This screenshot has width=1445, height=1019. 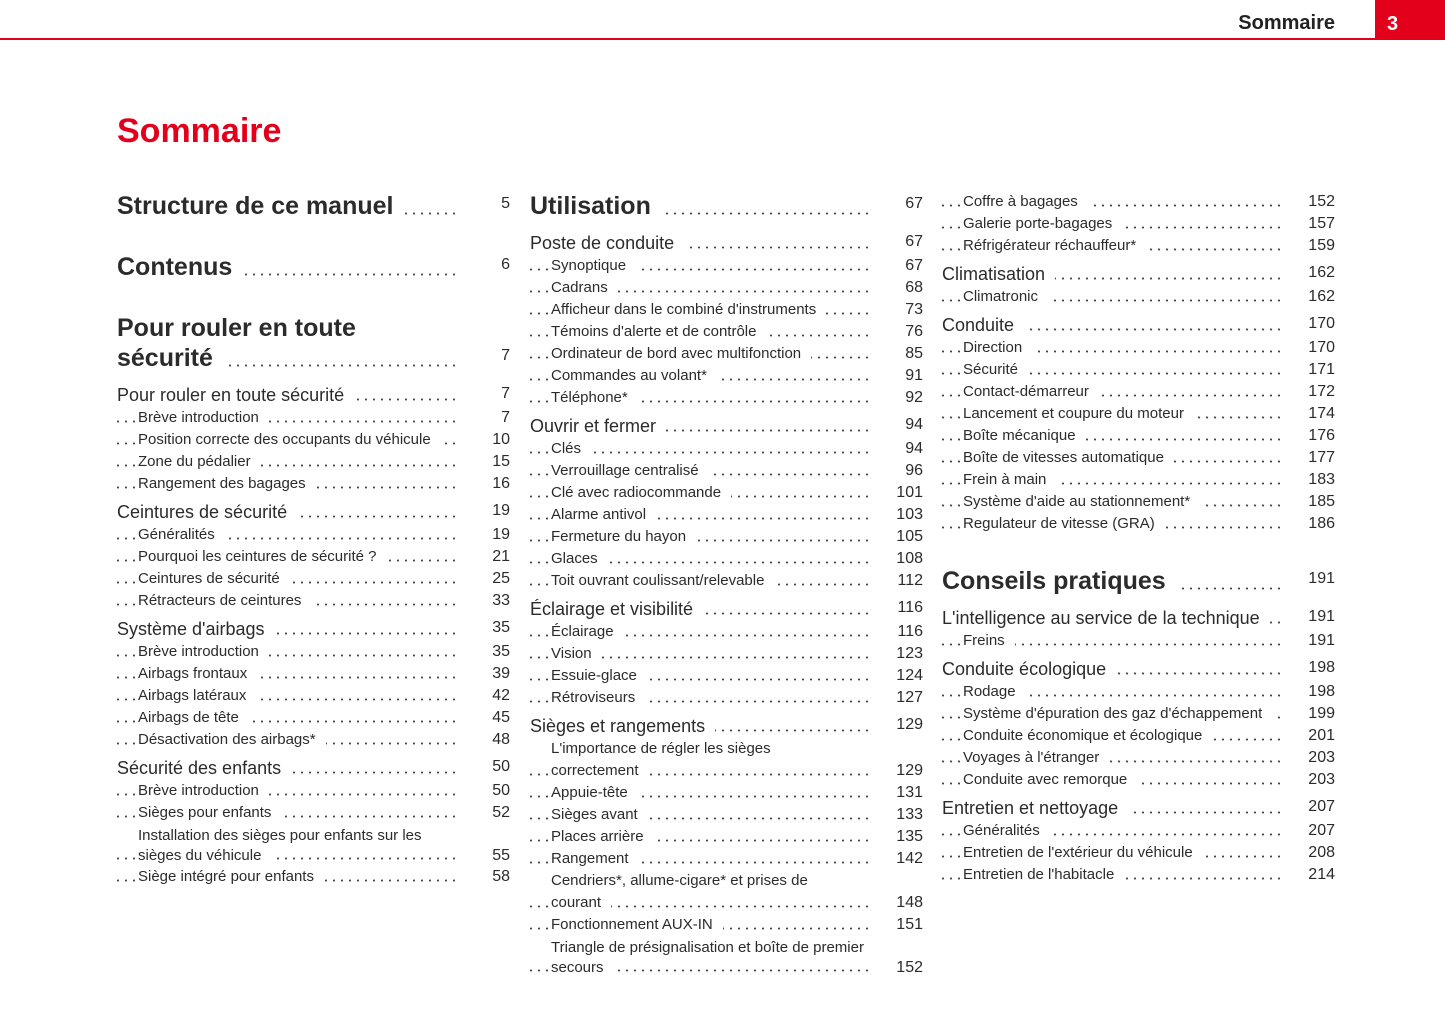 I want to click on toc-entry: Ceintures de sécurité 25, so click(x=313, y=579).